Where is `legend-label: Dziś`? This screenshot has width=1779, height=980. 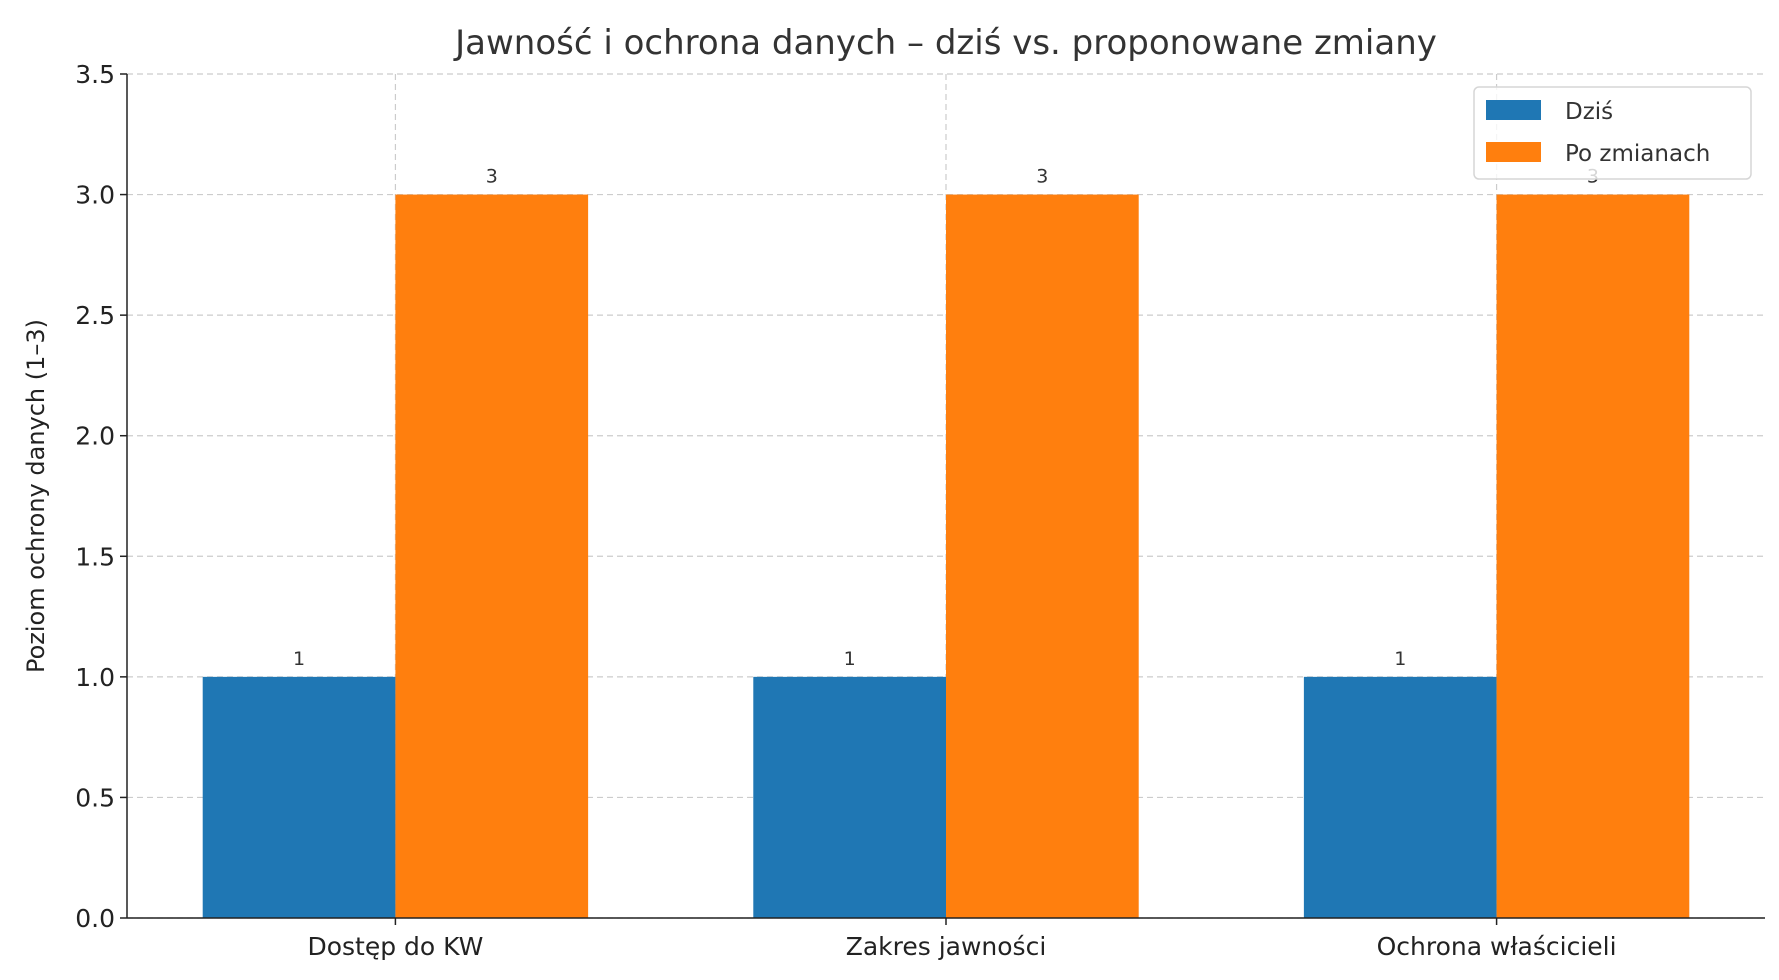 legend-label: Dziś is located at coordinates (1589, 112).